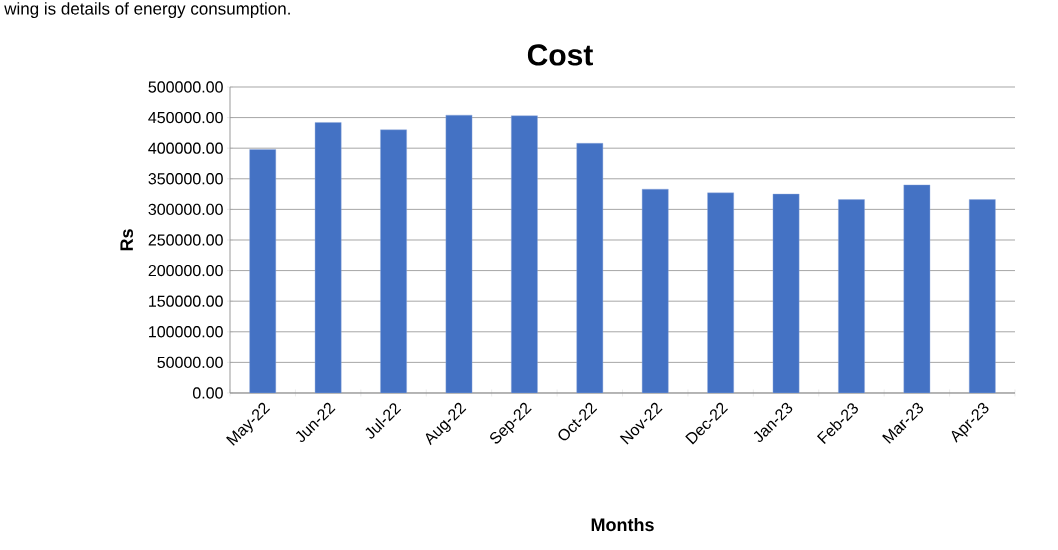  Describe the element at coordinates (185, 179) in the screenshot. I see `y-tick-label: 350000.00` at that location.